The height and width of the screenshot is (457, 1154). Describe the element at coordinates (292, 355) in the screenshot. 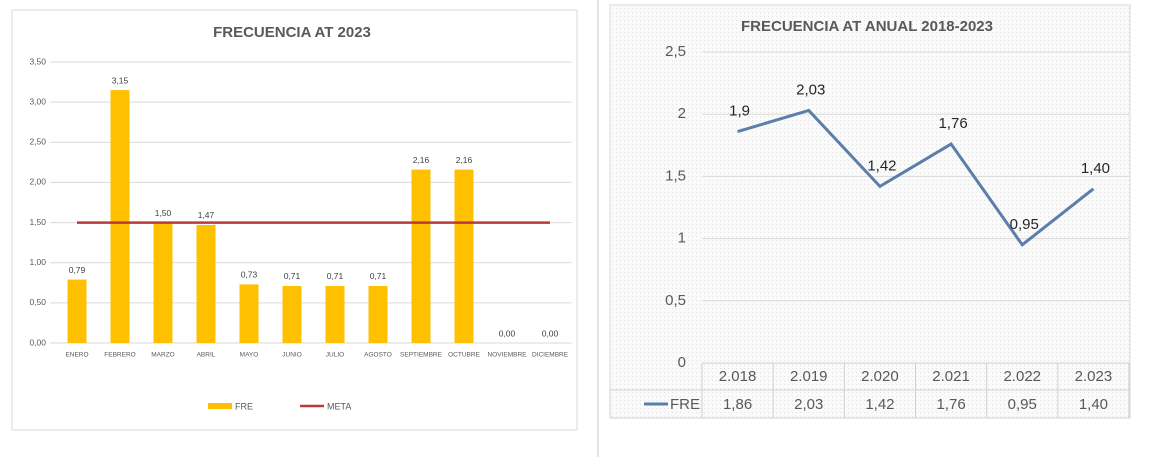

I see `x-tick-label: JUNIO` at that location.